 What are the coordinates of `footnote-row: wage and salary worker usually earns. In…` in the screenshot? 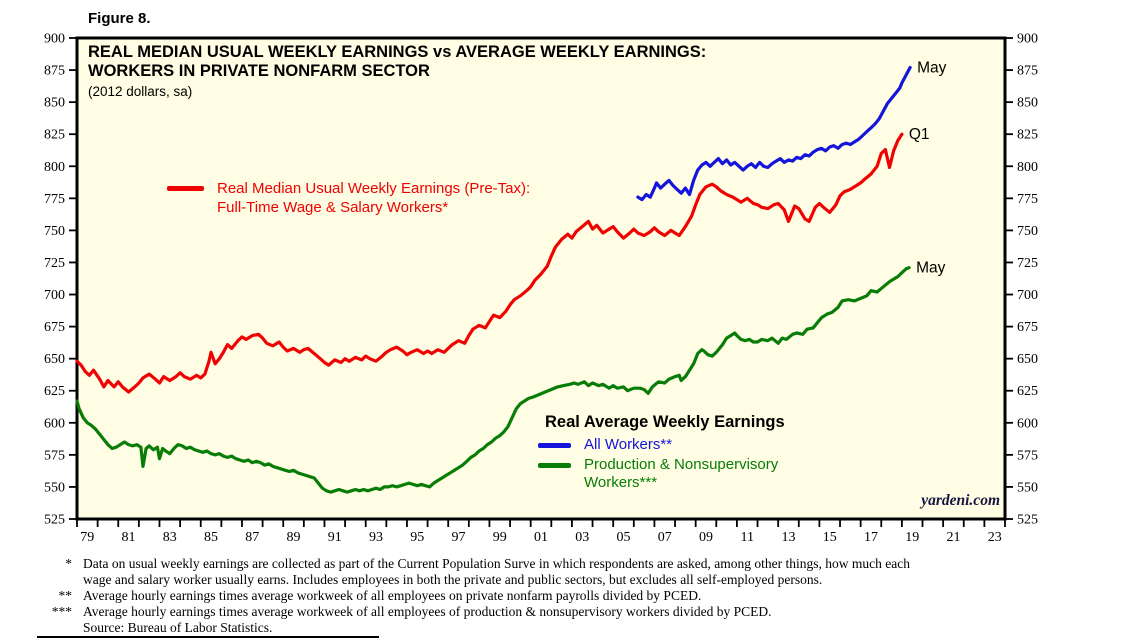 It's located at (531, 580).